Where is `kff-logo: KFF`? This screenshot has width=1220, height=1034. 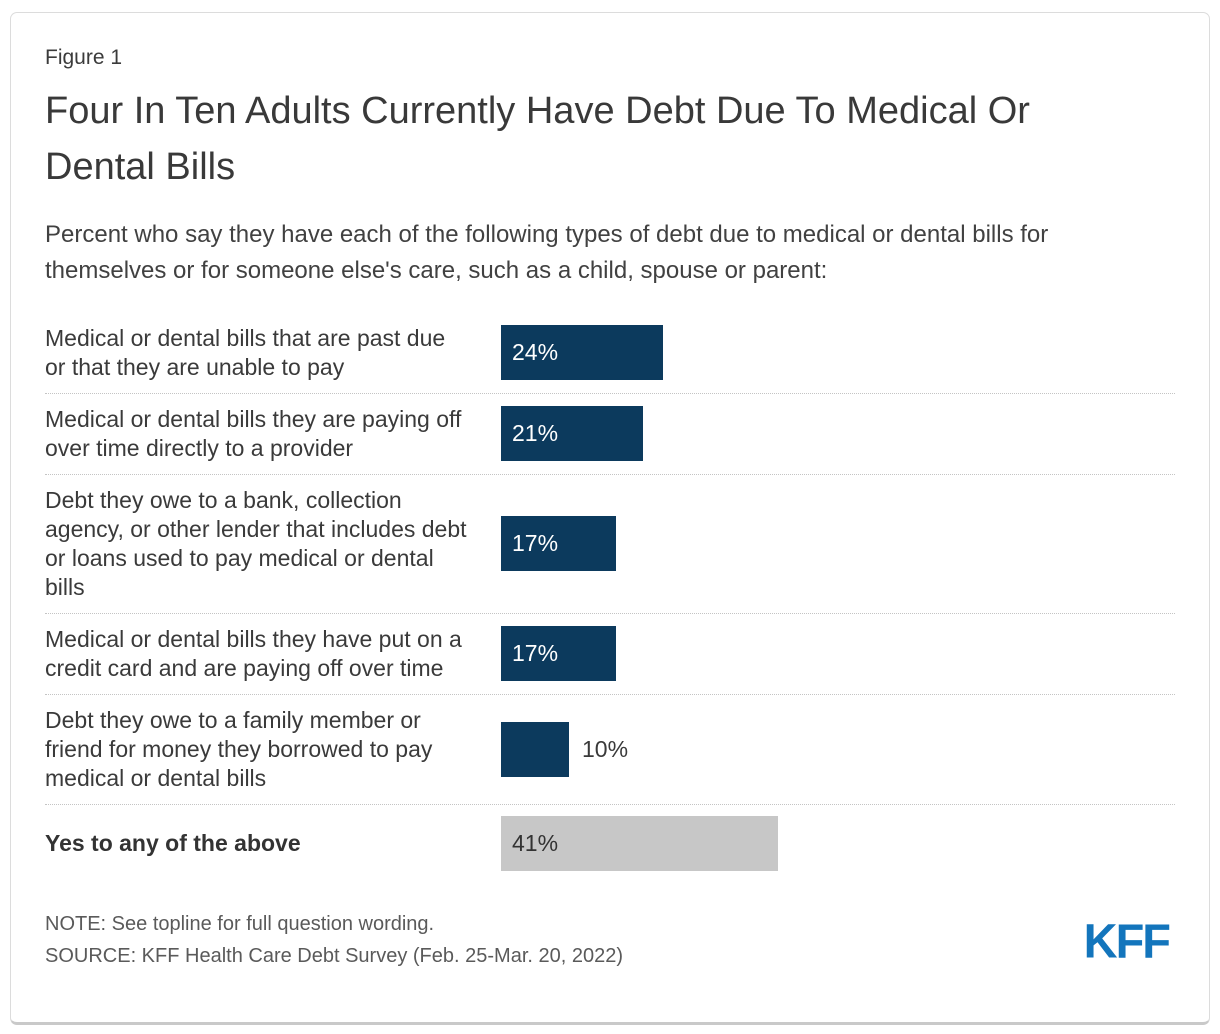
kff-logo: KFF is located at coordinates (1127, 940).